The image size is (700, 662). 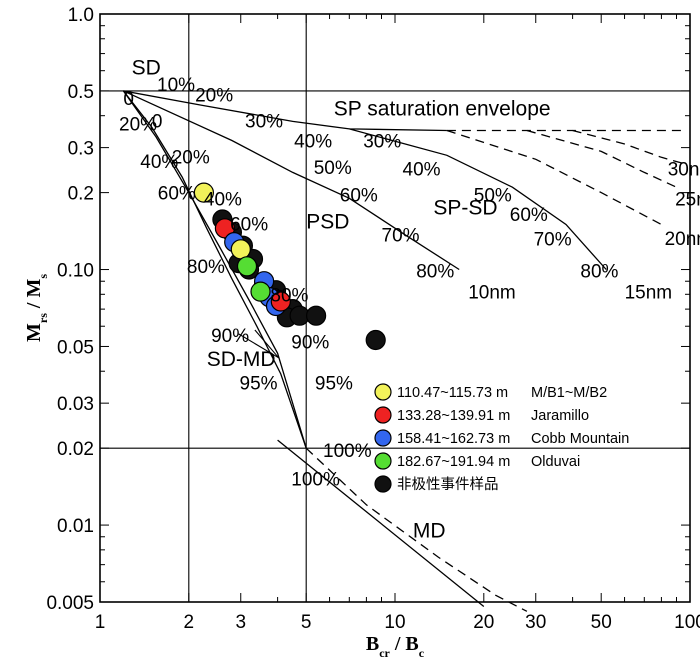 I want to click on x-axis-title-mid: / B, so click(x=404, y=644).